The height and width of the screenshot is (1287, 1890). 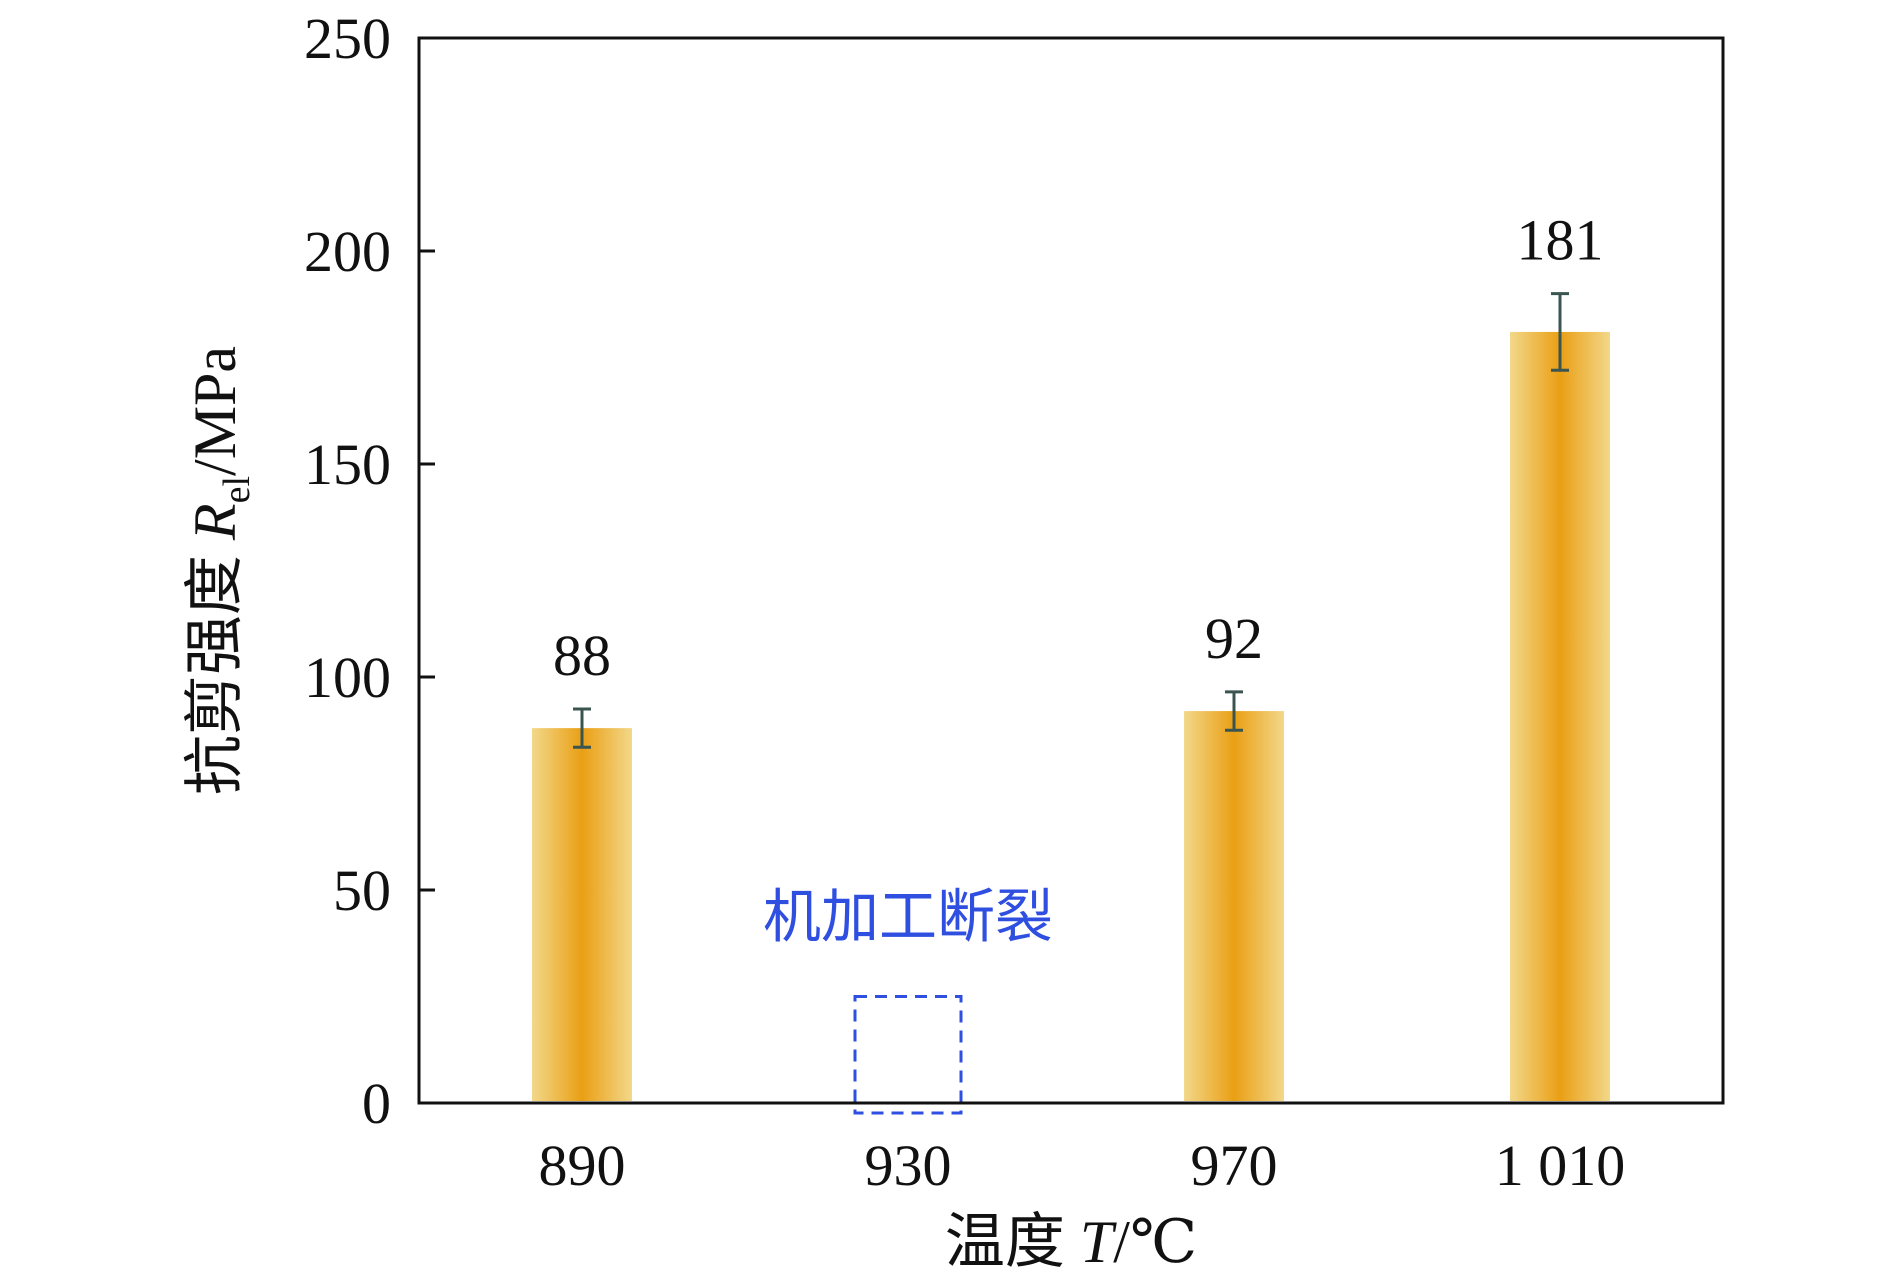 I want to click on fracture-annotation-text: 机加工断裂, so click(x=908, y=917).